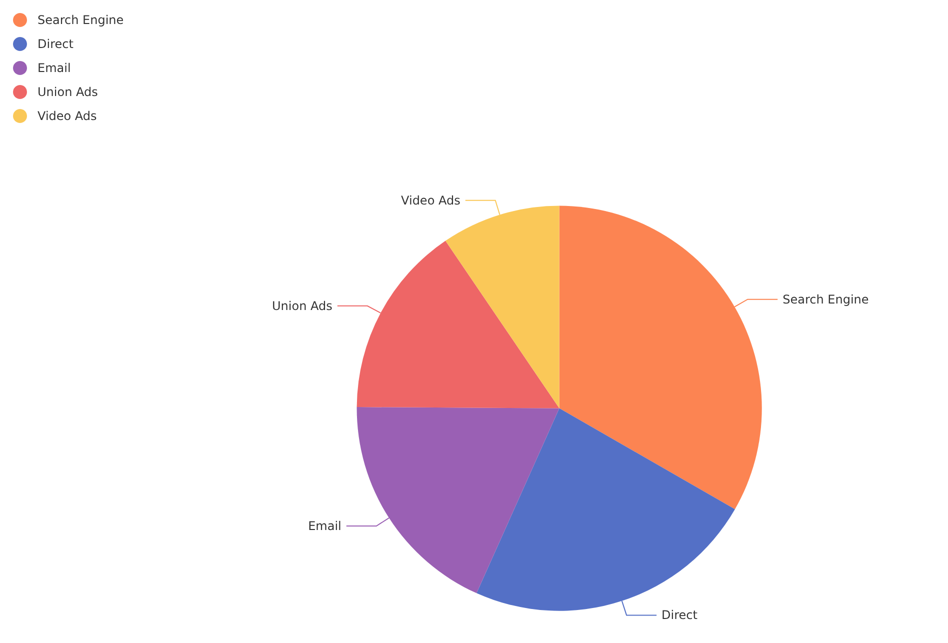  Describe the element at coordinates (54, 68) in the screenshot. I see `legend-label: Email` at that location.